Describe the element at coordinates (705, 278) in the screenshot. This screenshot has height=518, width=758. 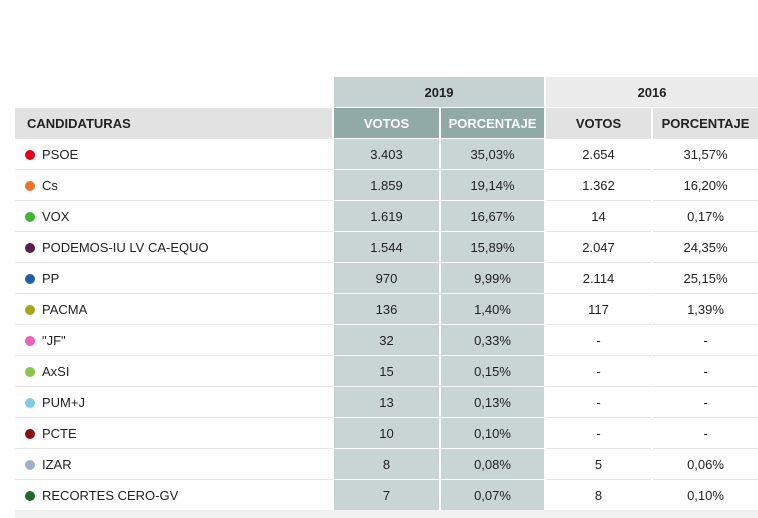
I see `porcentaje-2016-cell: 25,15%` at that location.